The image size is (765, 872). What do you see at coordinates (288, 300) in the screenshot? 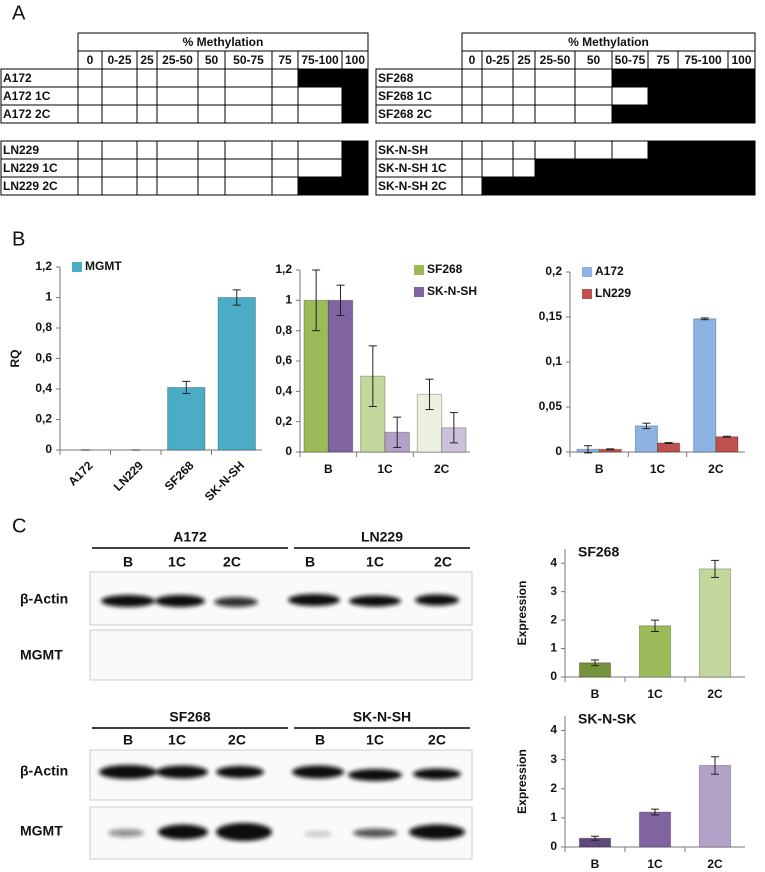
I see `y-tick-label: 1` at bounding box center [288, 300].